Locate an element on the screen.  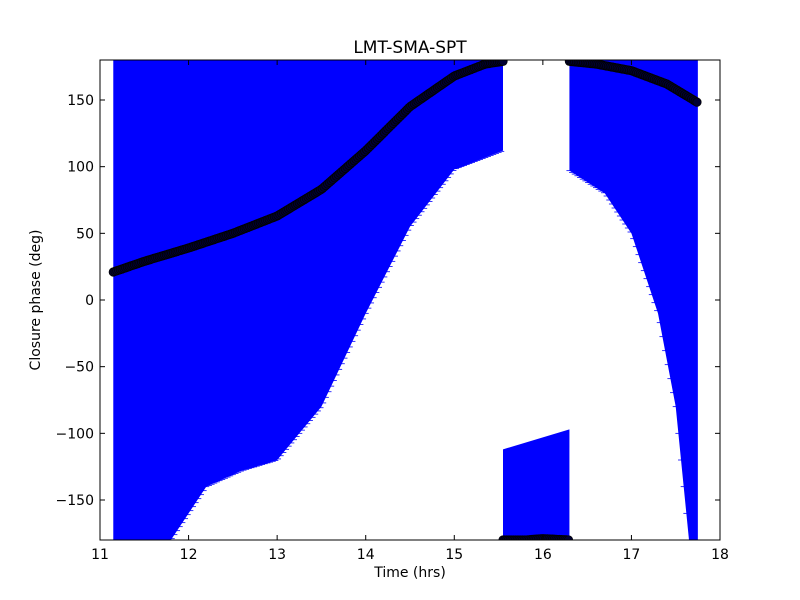
x-tick-label: 17 is located at coordinates (632, 555).